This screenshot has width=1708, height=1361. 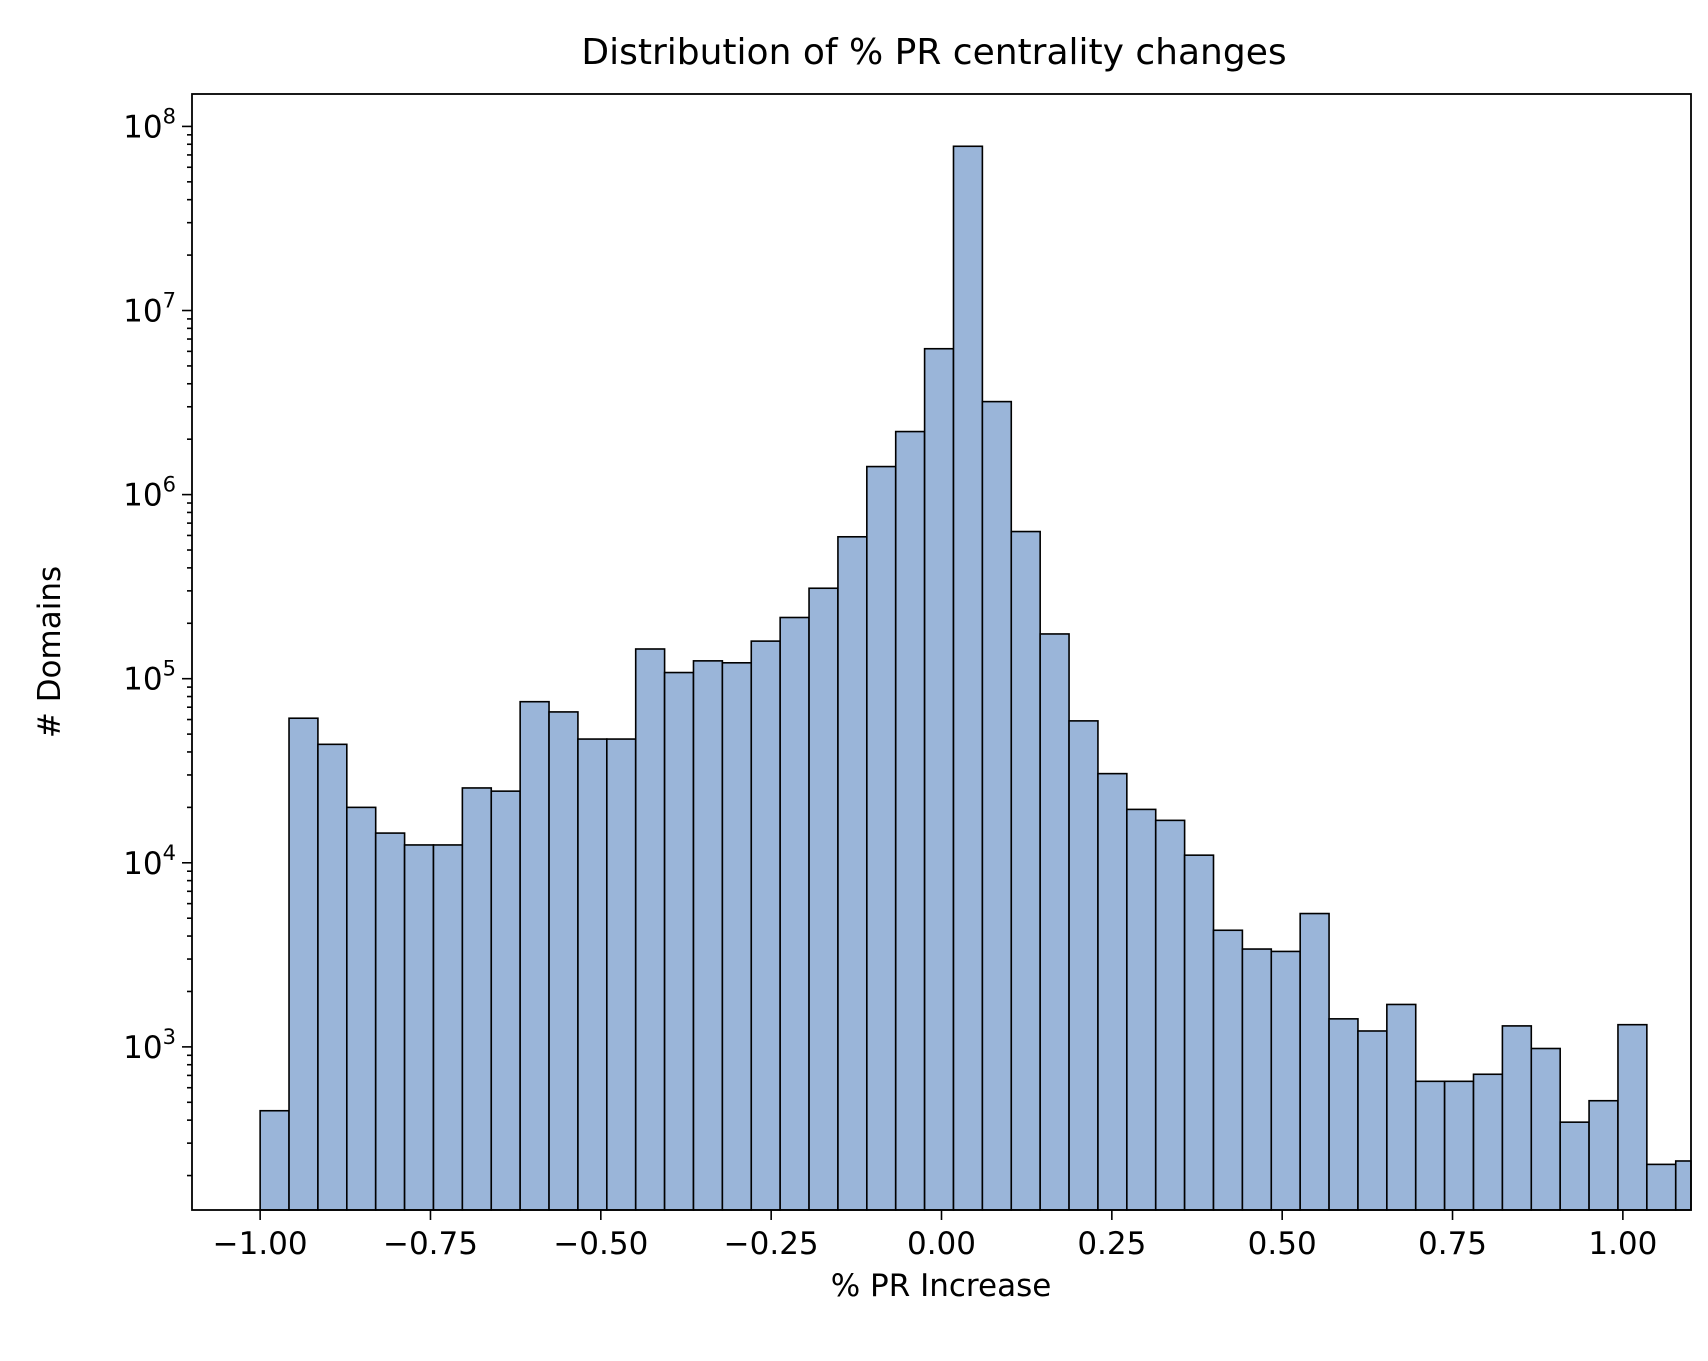 What do you see at coordinates (149, 1045) in the screenshot?
I see `y-tick-label: 10³` at bounding box center [149, 1045].